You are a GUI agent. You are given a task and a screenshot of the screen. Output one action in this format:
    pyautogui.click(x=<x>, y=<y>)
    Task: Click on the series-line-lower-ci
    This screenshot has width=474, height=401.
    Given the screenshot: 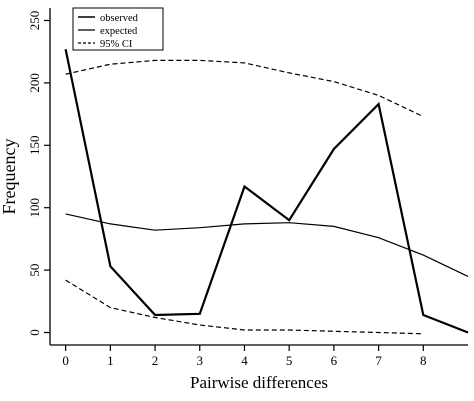 What is the action you would take?
    pyautogui.click(x=244, y=307)
    